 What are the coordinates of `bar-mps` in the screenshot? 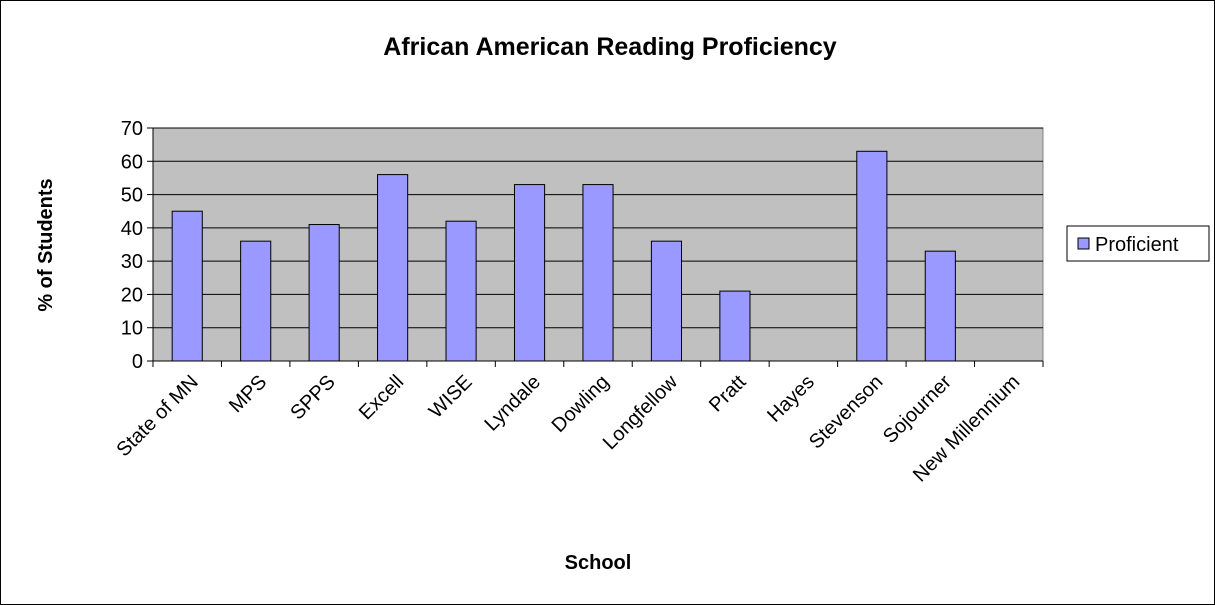 It's located at (256, 301).